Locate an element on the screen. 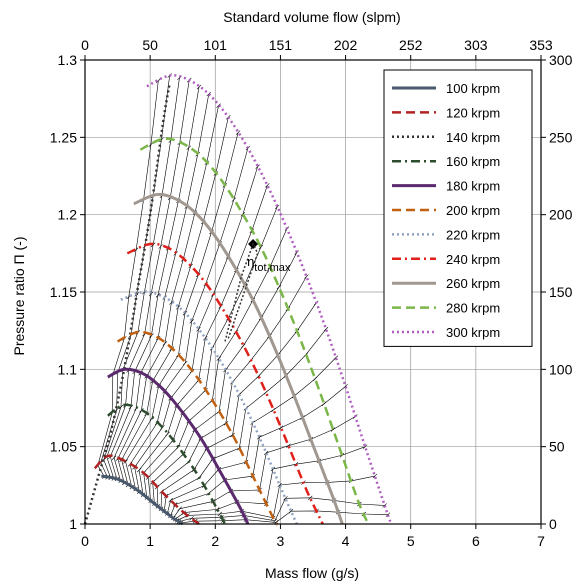  x-tick-label: 0 is located at coordinates (85, 541).